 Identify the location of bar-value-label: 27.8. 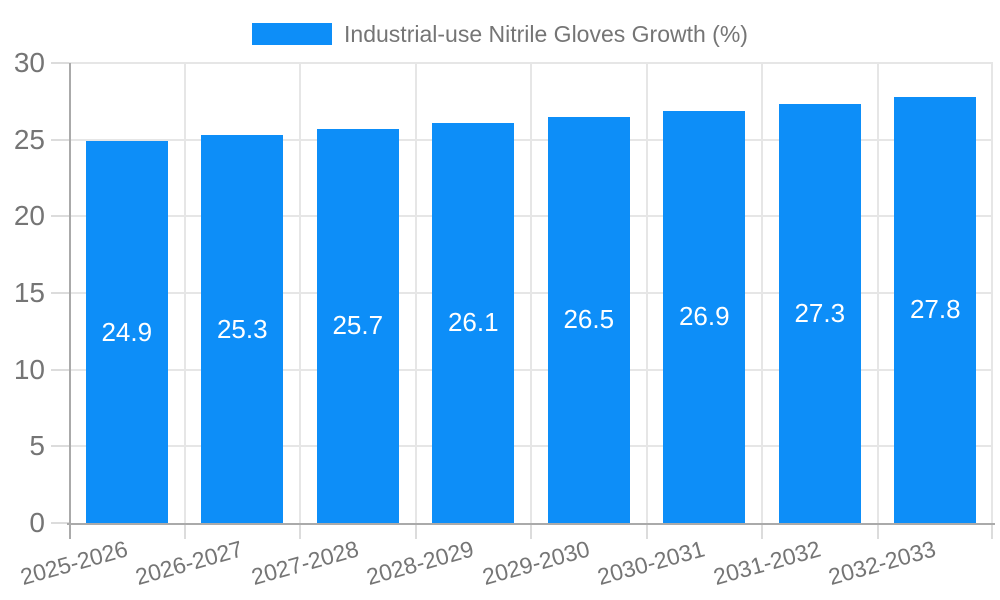
(935, 309).